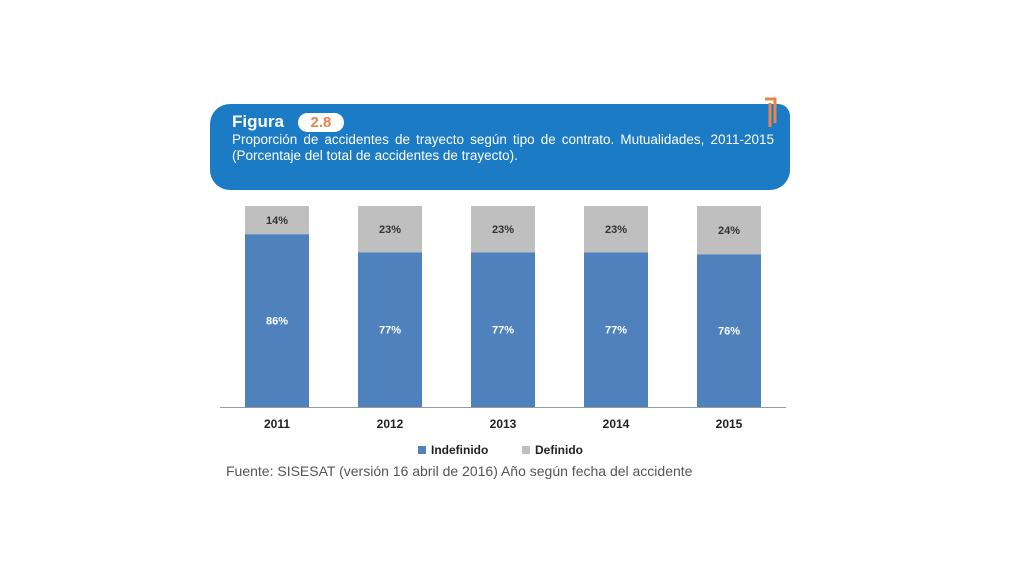  I want to click on data-label-definido-2013: 23%, so click(503, 230).